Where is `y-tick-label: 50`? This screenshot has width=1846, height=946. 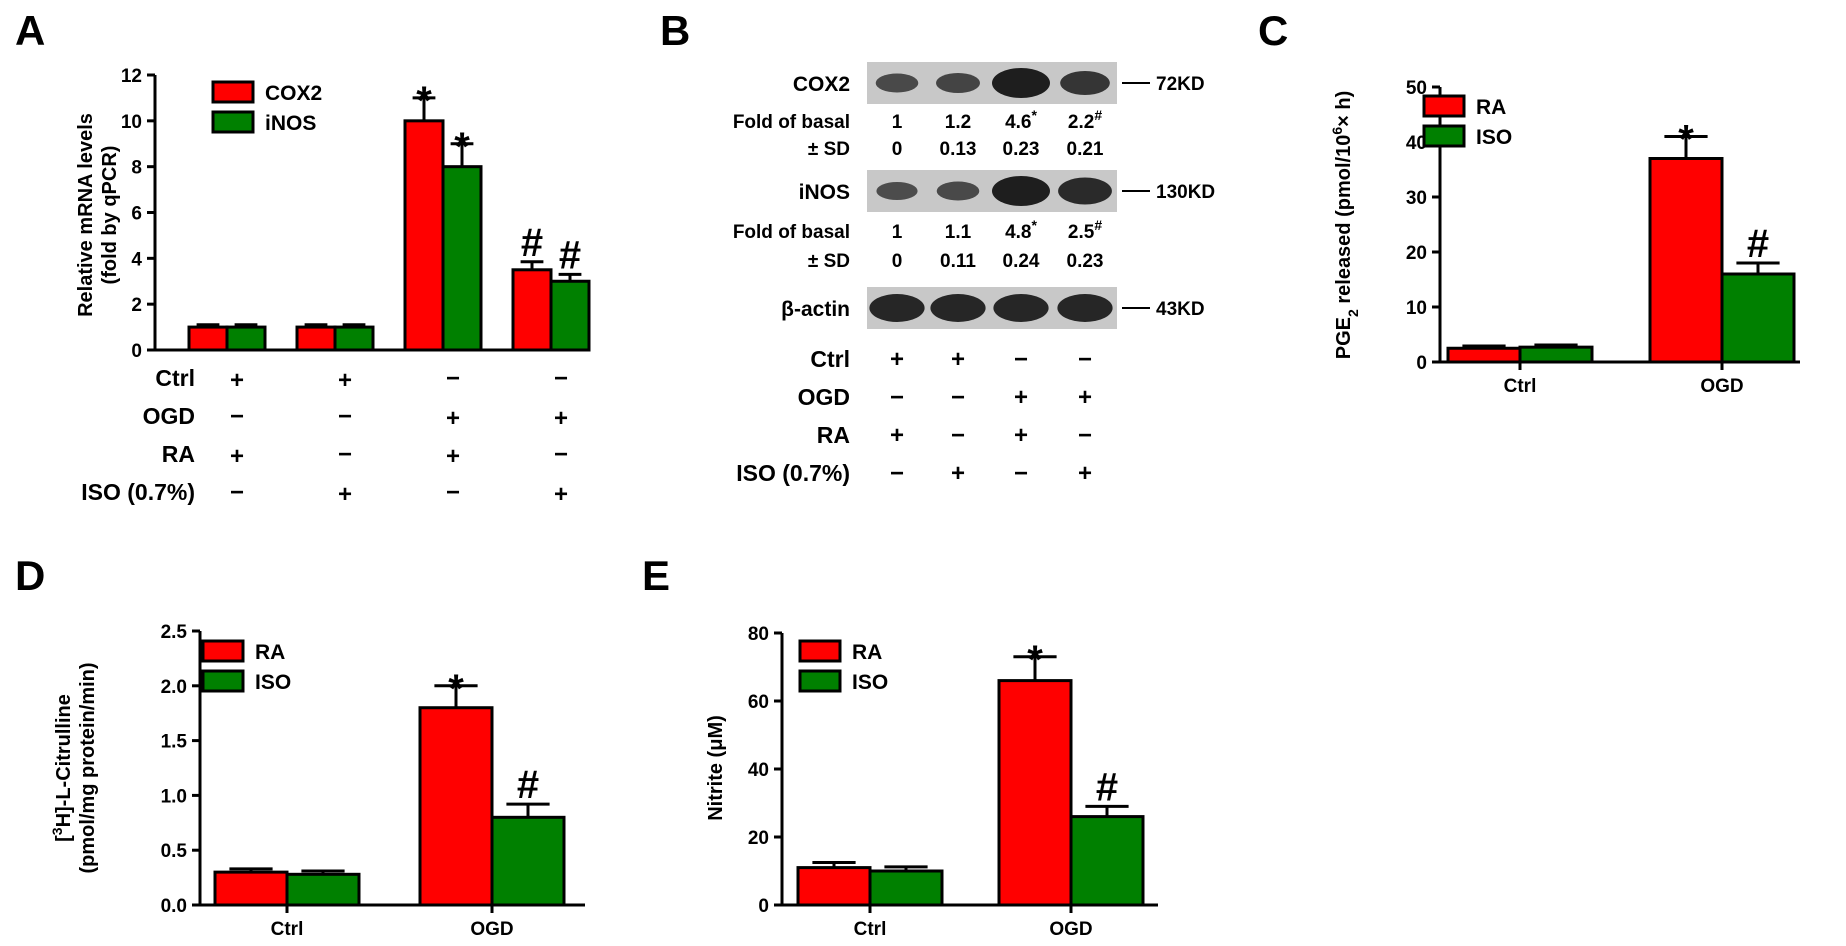
y-tick-label: 50 is located at coordinates (1416, 88).